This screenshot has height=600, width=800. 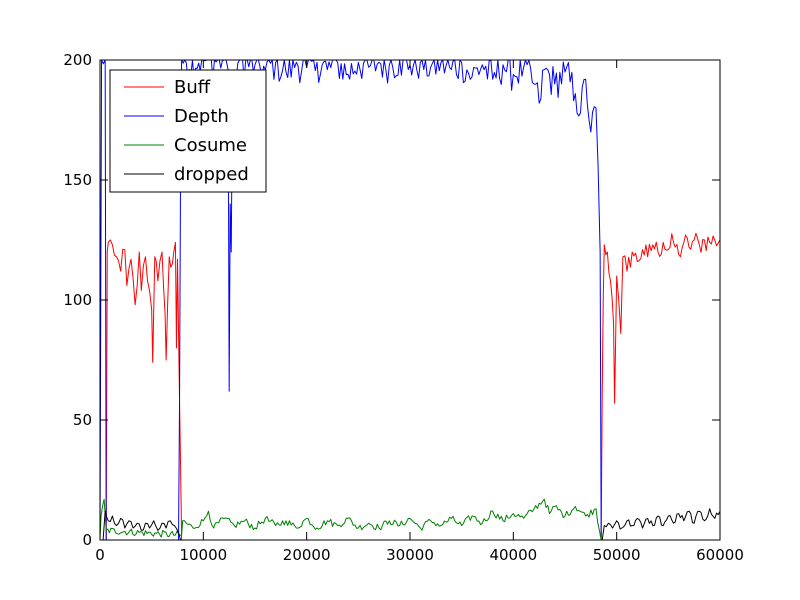 What do you see at coordinates (411, 524) in the screenshot?
I see `series-line-dropped` at bounding box center [411, 524].